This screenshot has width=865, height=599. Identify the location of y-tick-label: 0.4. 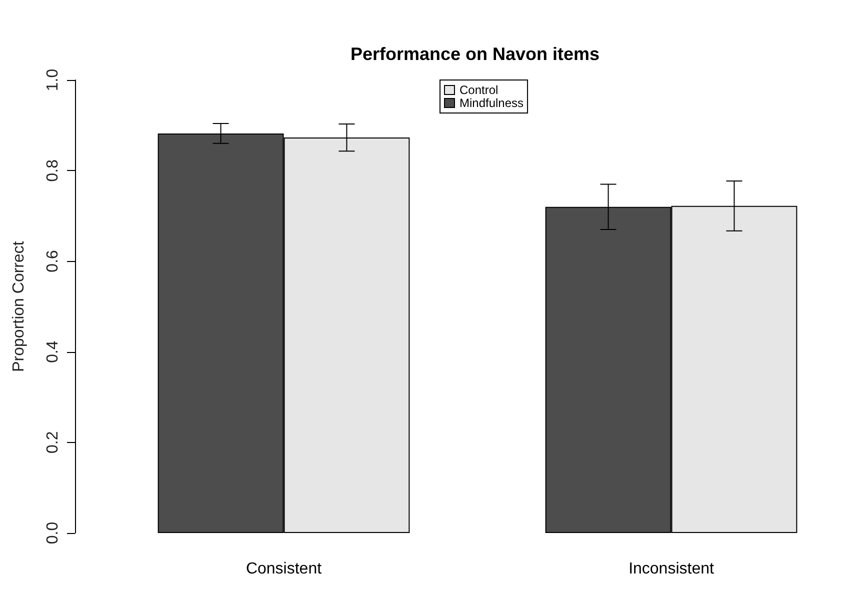
(53, 351).